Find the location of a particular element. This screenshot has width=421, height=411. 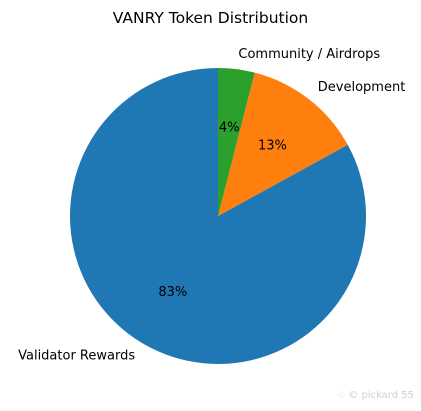

pie-slice-development is located at coordinates (283, 144).